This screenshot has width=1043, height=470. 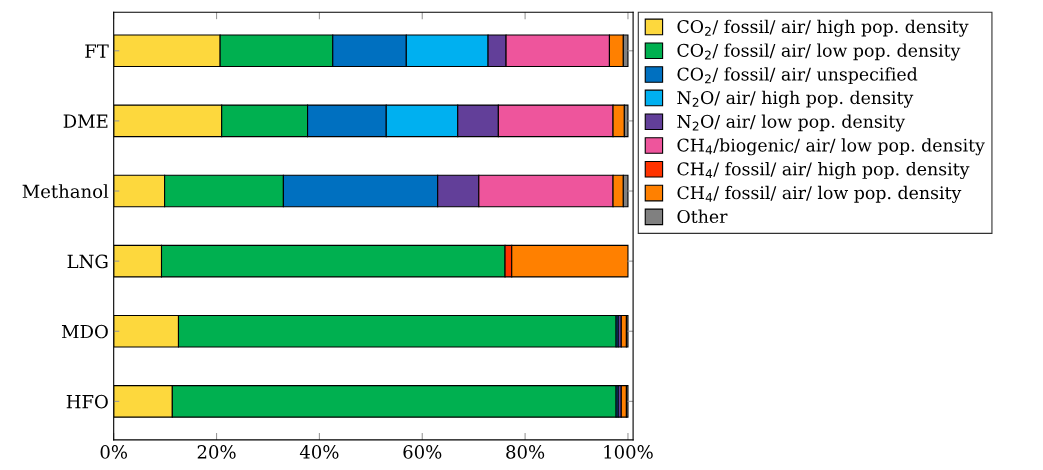 What do you see at coordinates (216, 452) in the screenshot?
I see `x-tick-label: 20%` at bounding box center [216, 452].